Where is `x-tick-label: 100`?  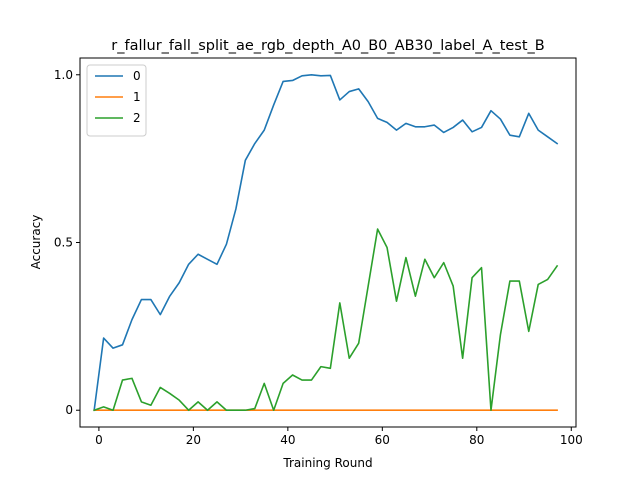
x-tick-label: 100 is located at coordinates (571, 440).